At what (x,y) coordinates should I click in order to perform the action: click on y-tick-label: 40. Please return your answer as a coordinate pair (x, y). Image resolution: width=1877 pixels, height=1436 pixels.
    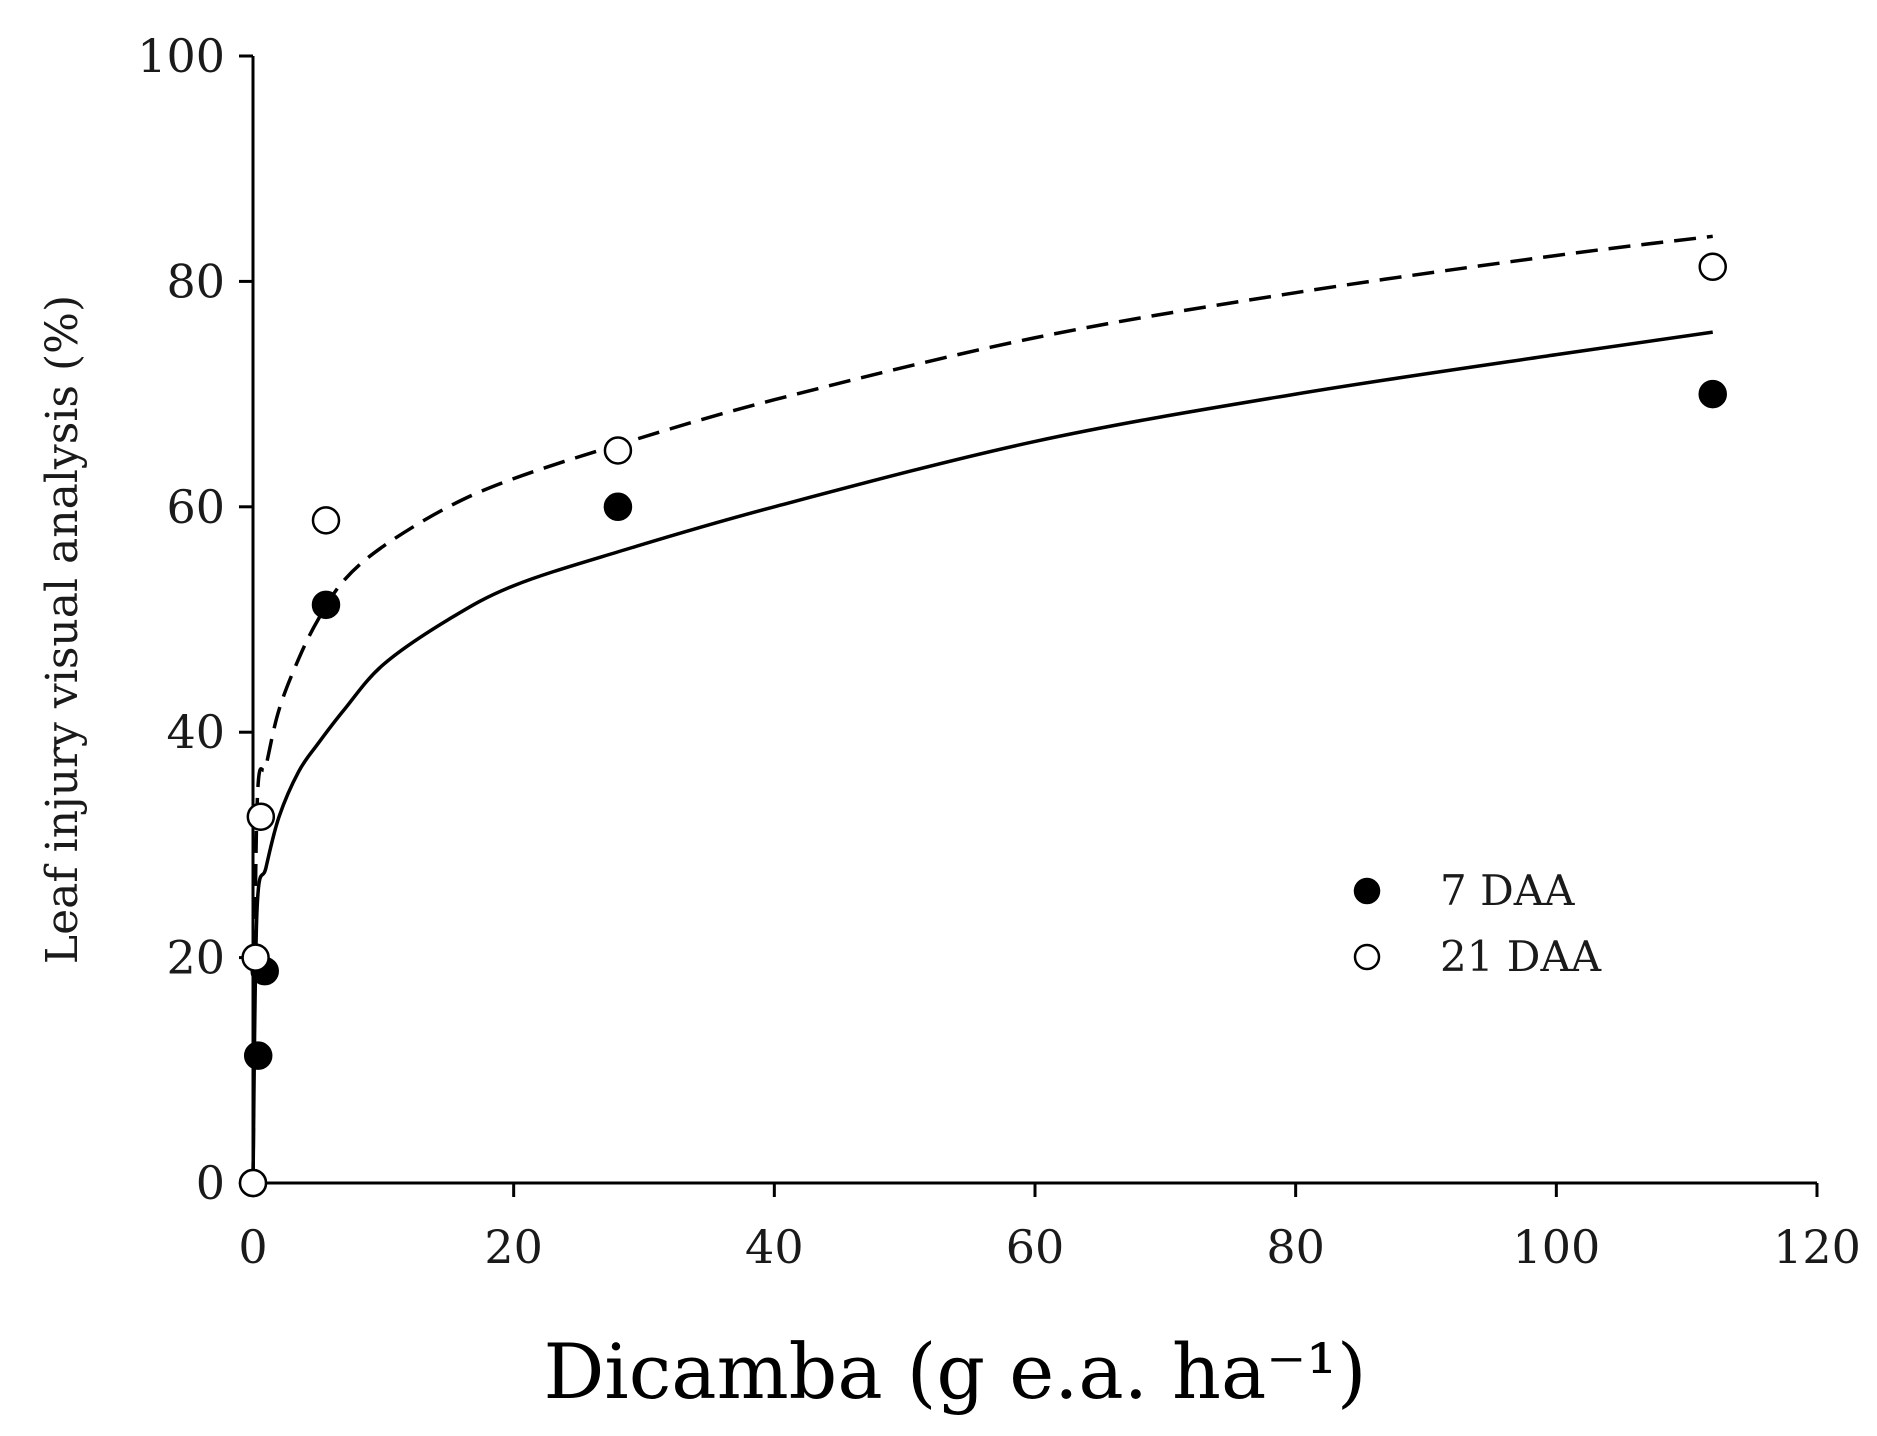
    Looking at the image, I should click on (195, 732).